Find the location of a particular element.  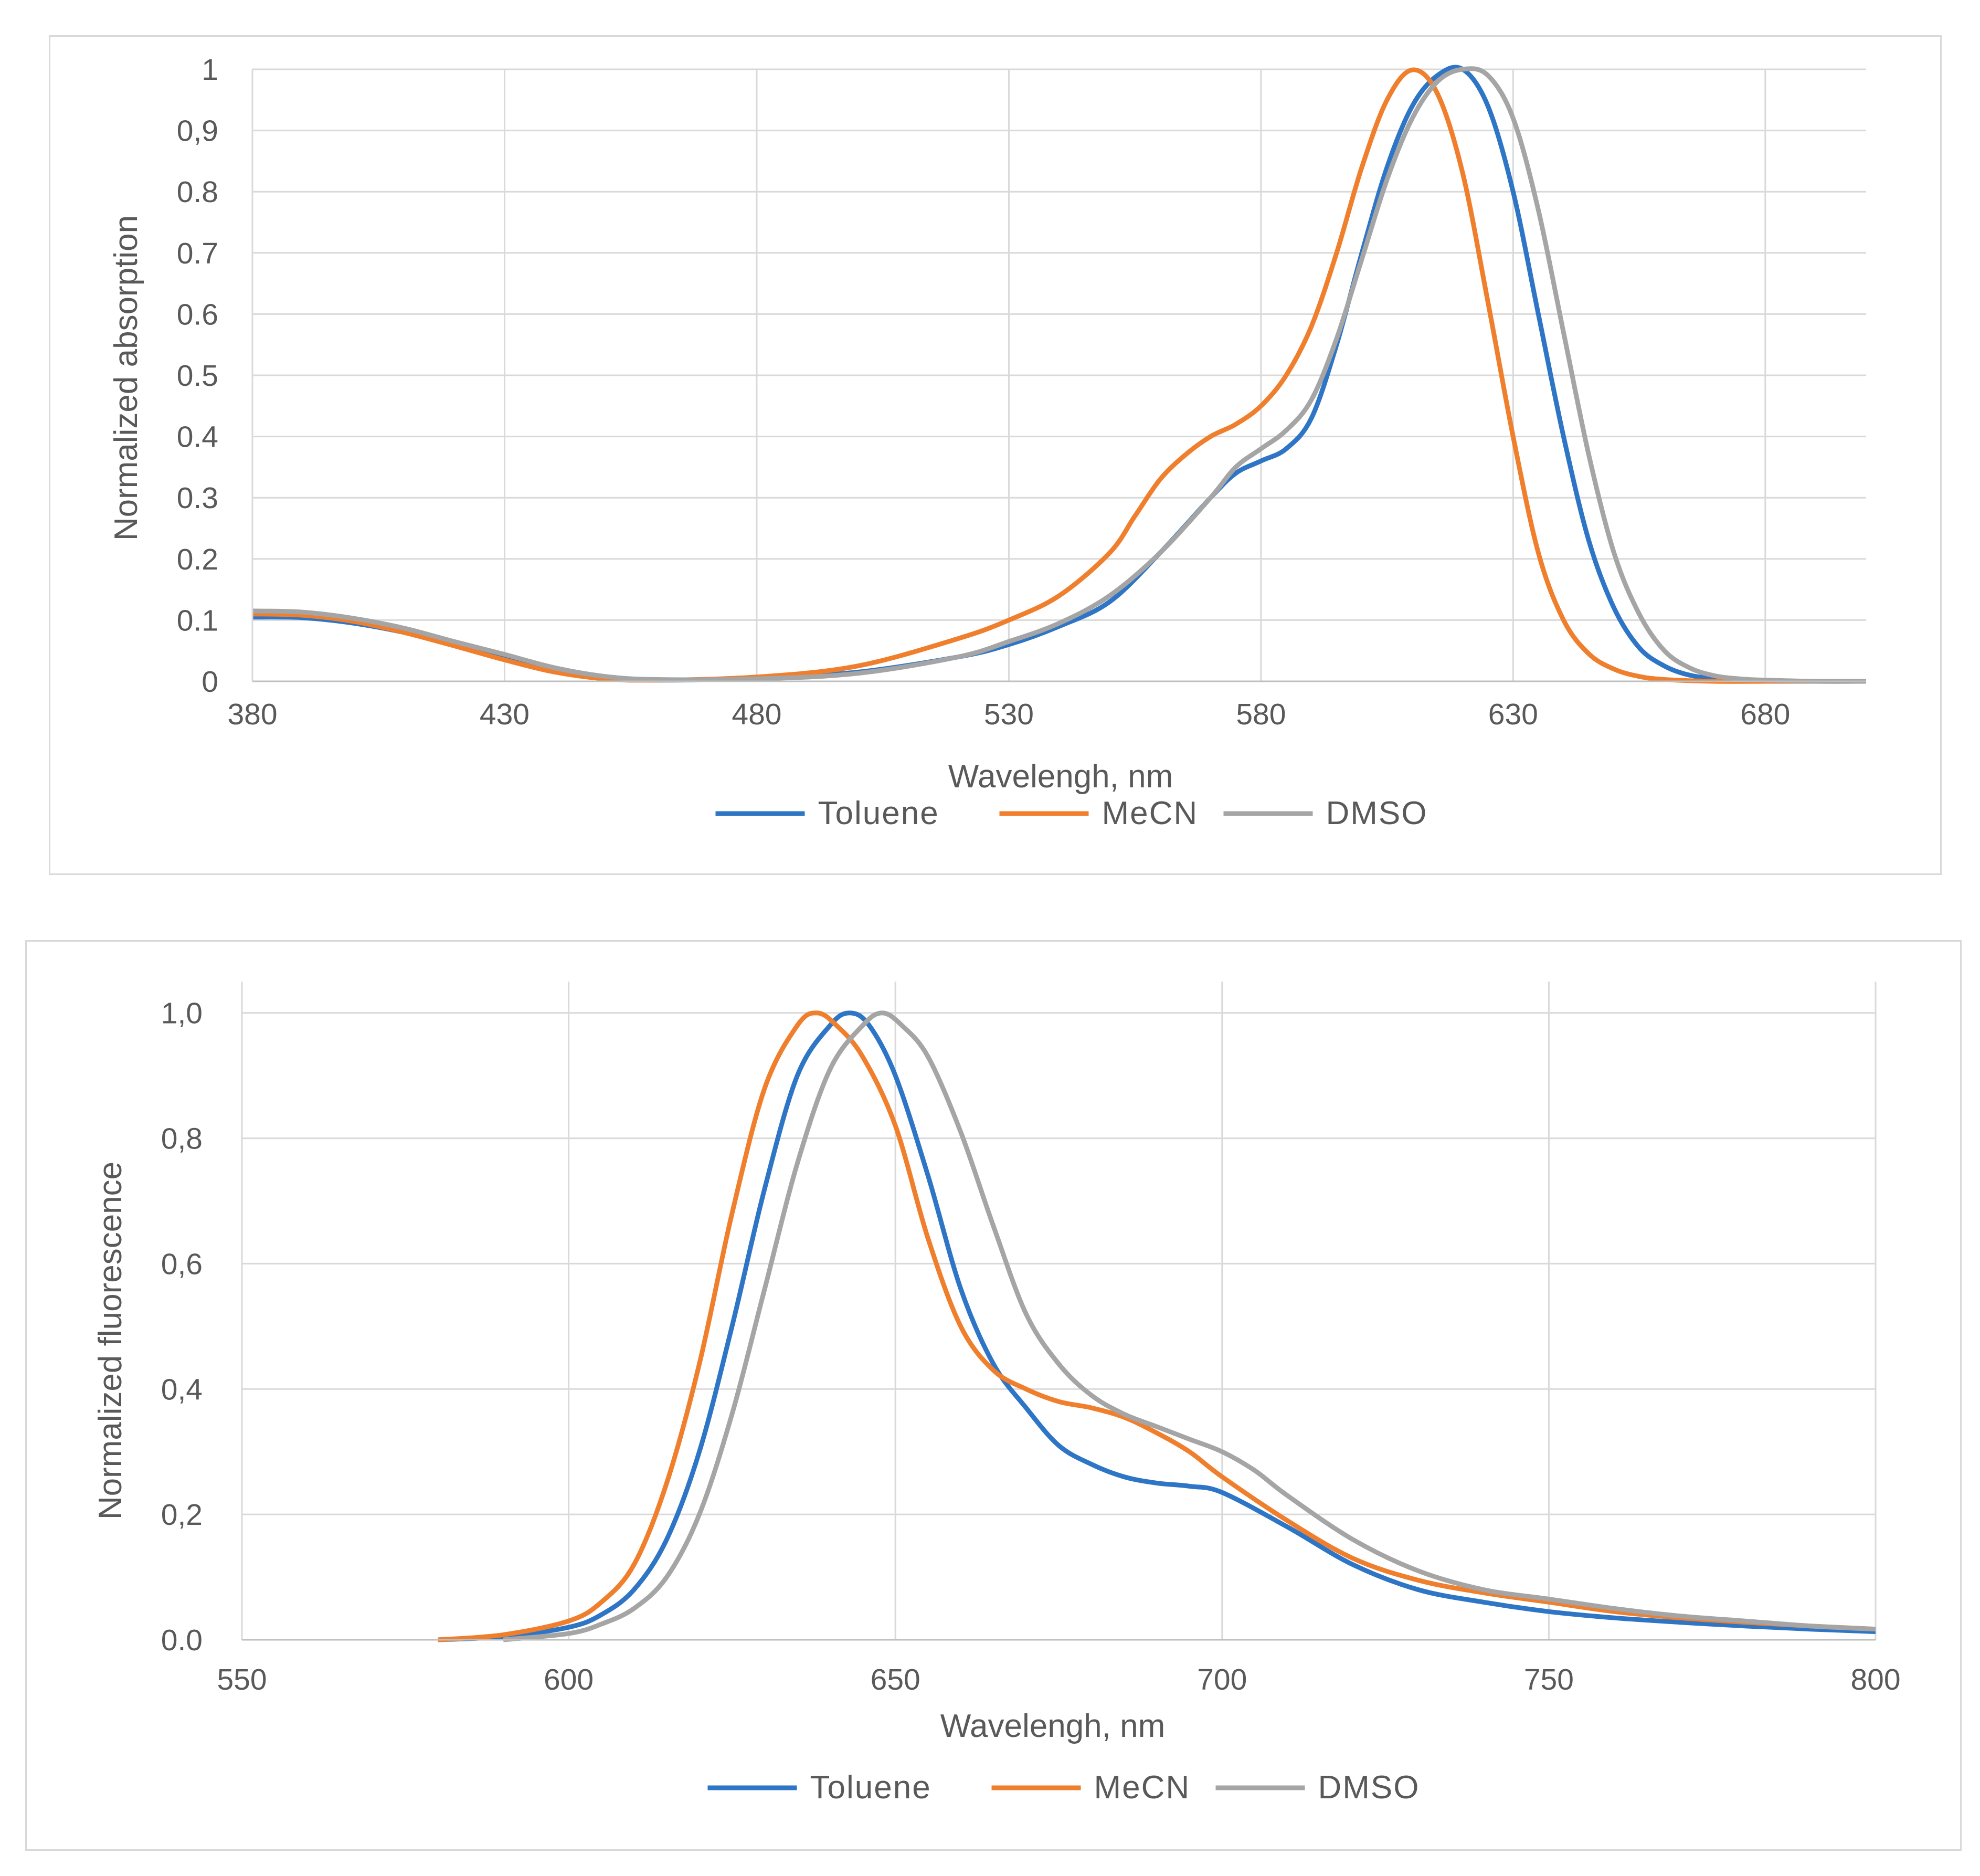

absorption-y-tick-label: 0 is located at coordinates (210, 682).